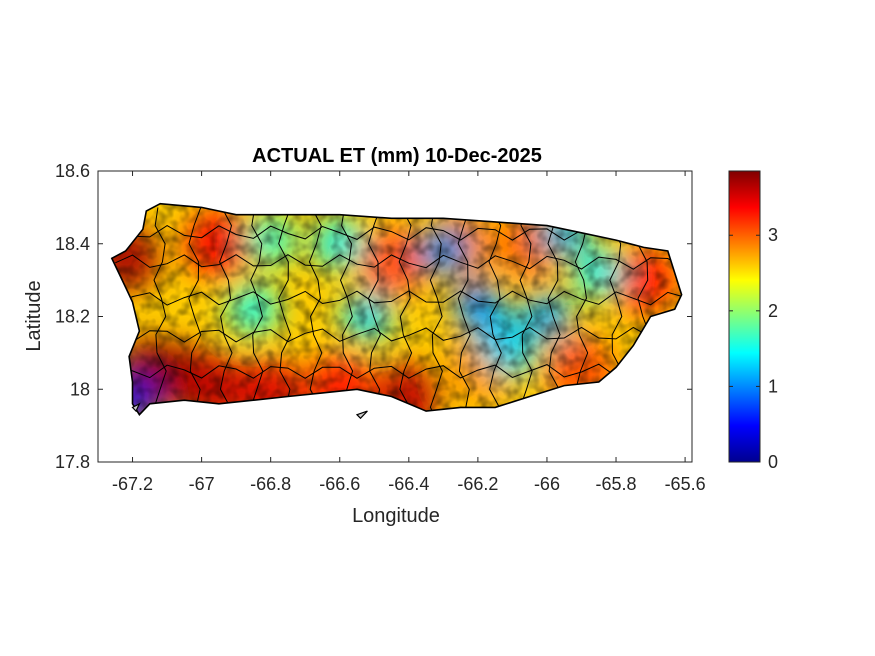  I want to click on small-islands, so click(249, 411).